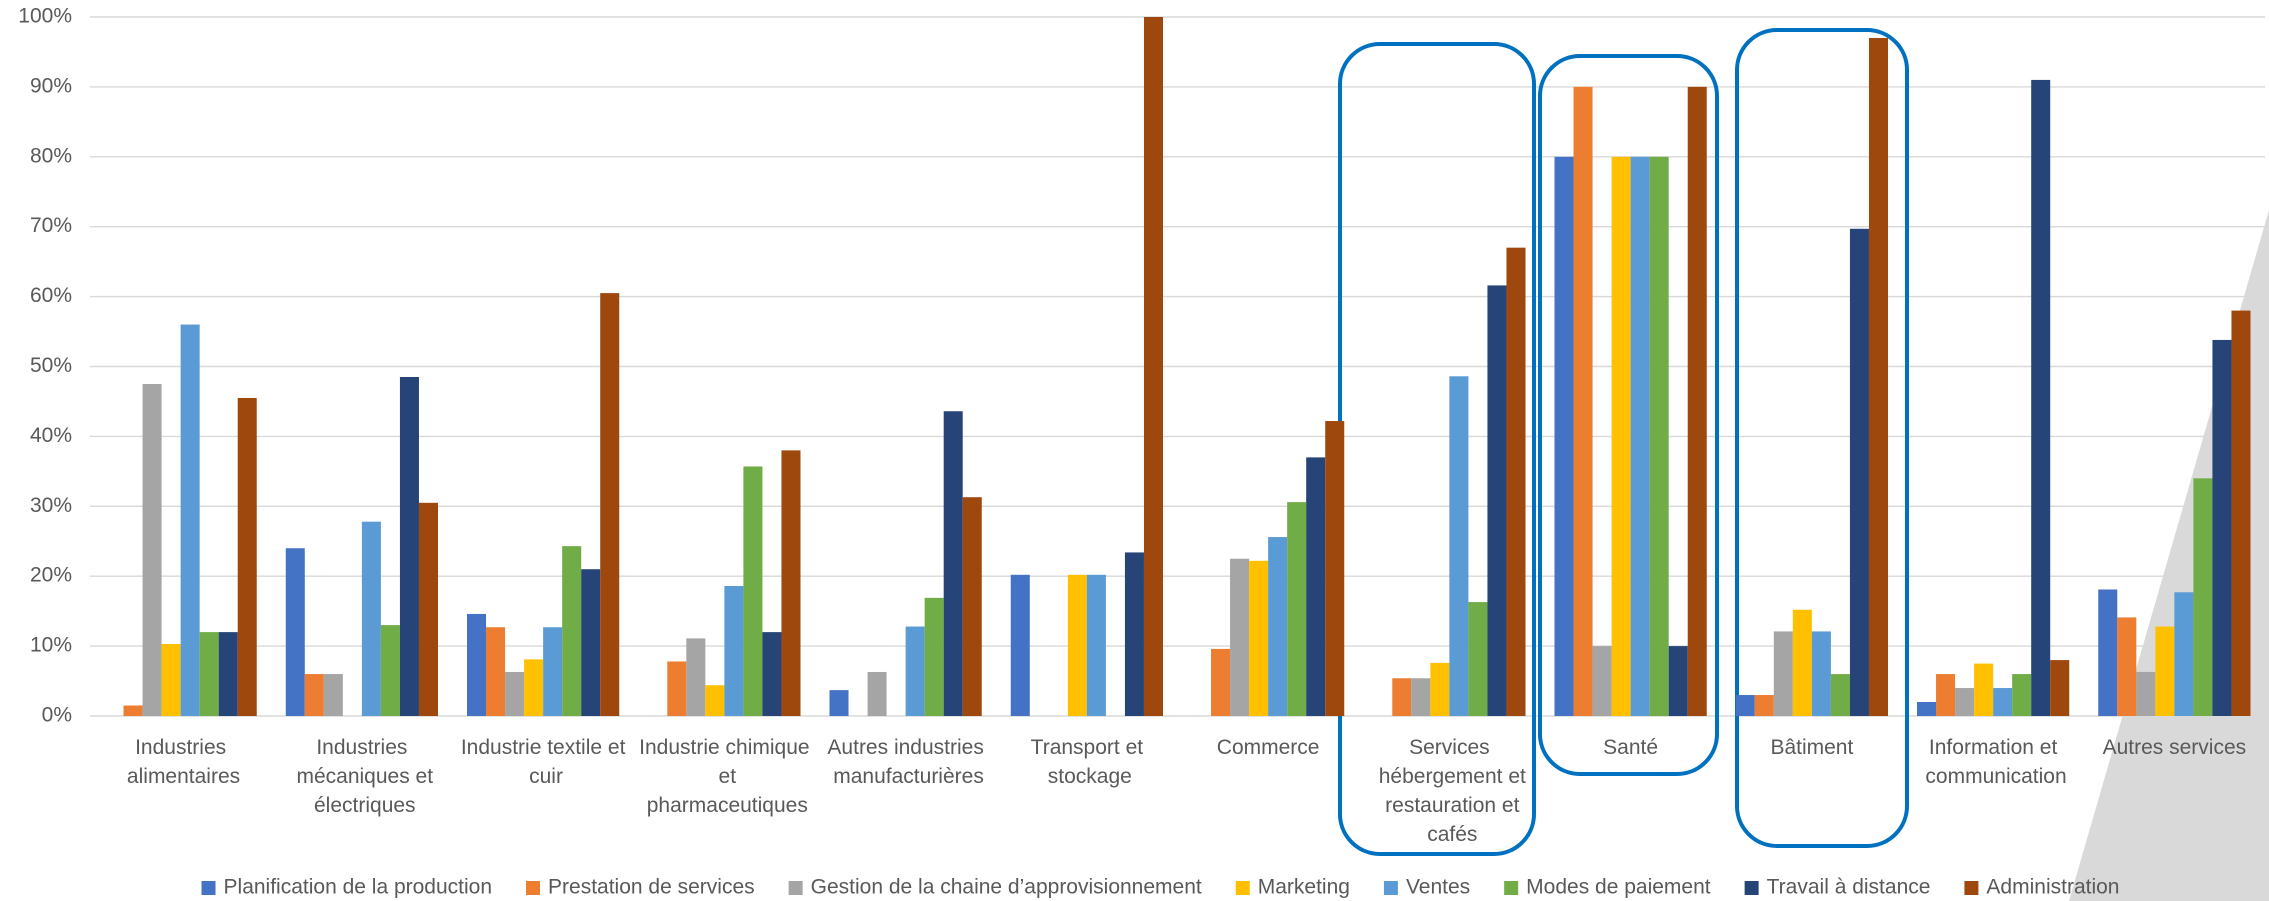  Describe the element at coordinates (1630, 747) in the screenshot. I see `x-tick-label: Santé` at that location.